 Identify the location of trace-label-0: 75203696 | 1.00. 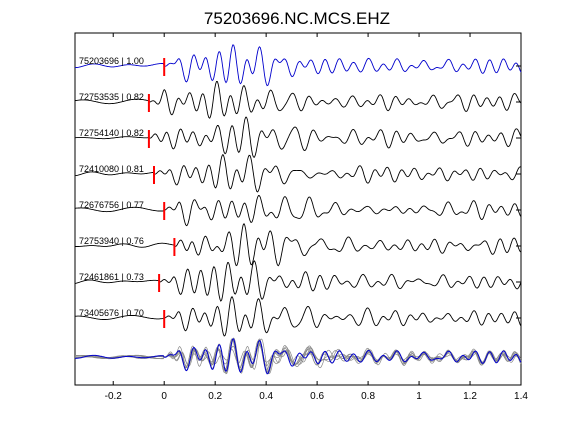
(111, 61).